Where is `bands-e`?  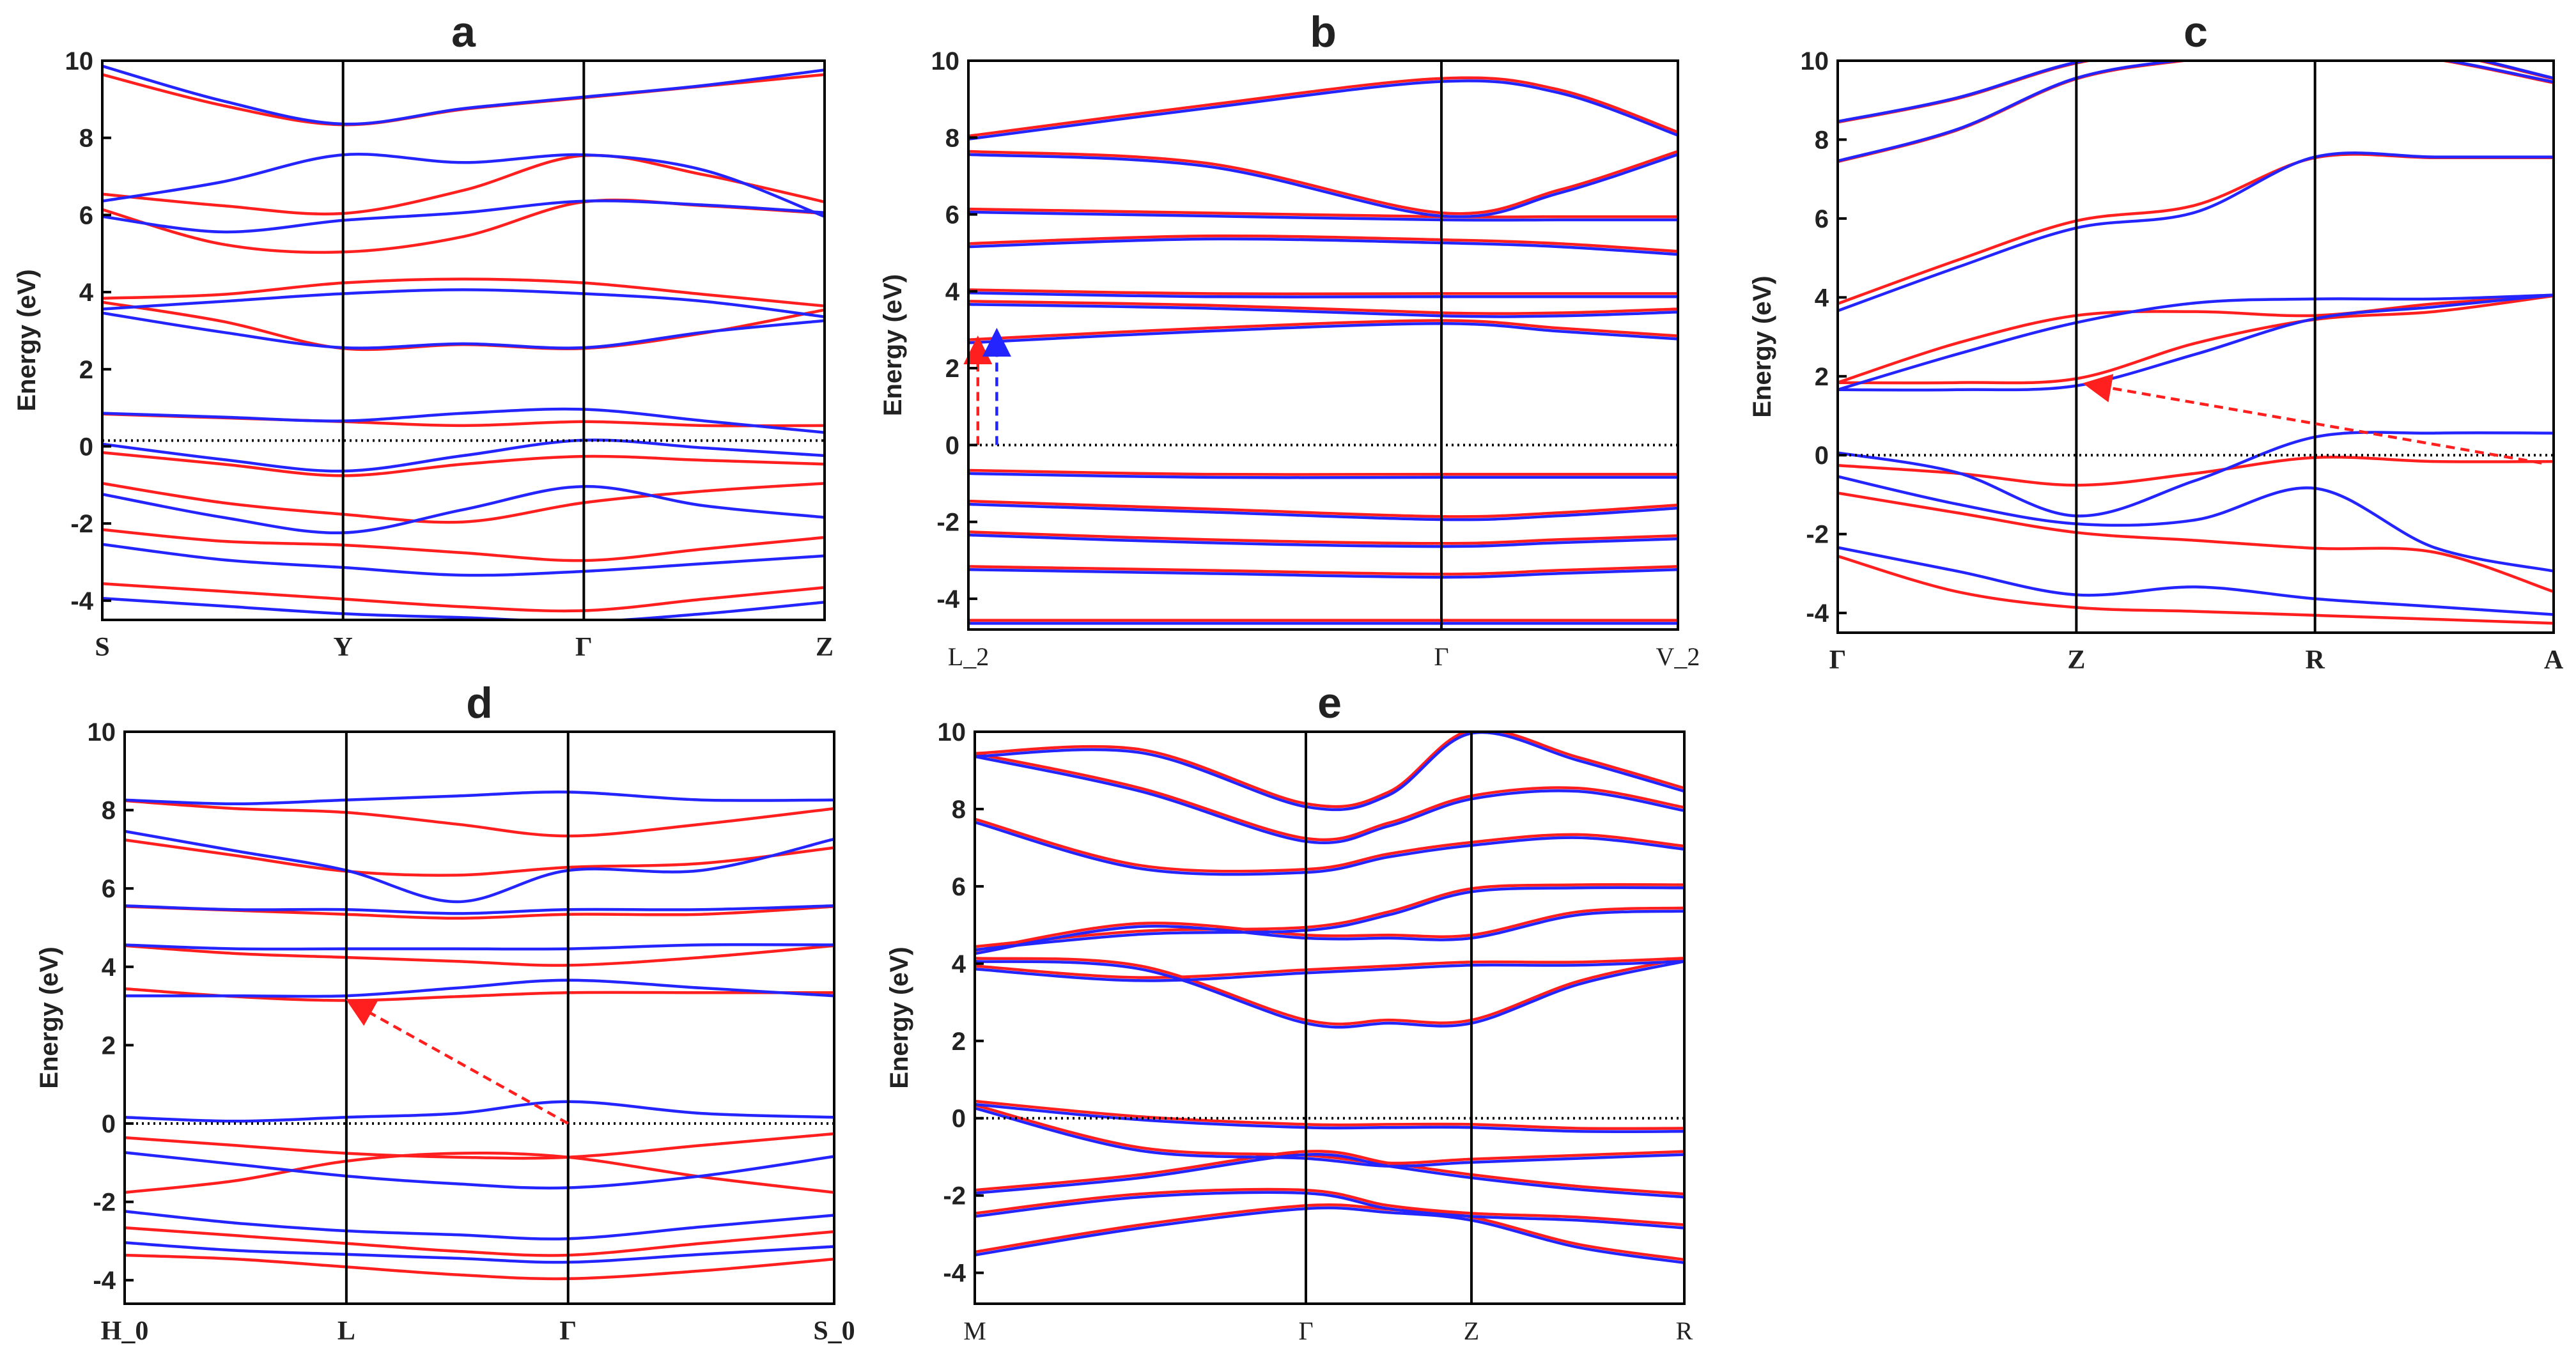 bands-e is located at coordinates (1329, 998).